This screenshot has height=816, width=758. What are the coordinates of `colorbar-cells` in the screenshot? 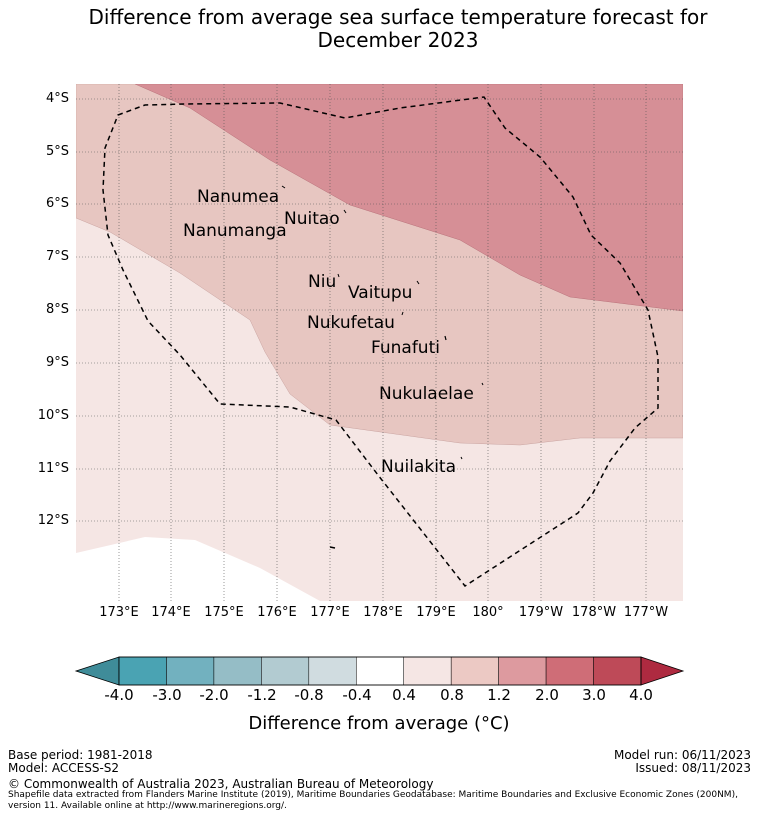 It's located at (380, 671).